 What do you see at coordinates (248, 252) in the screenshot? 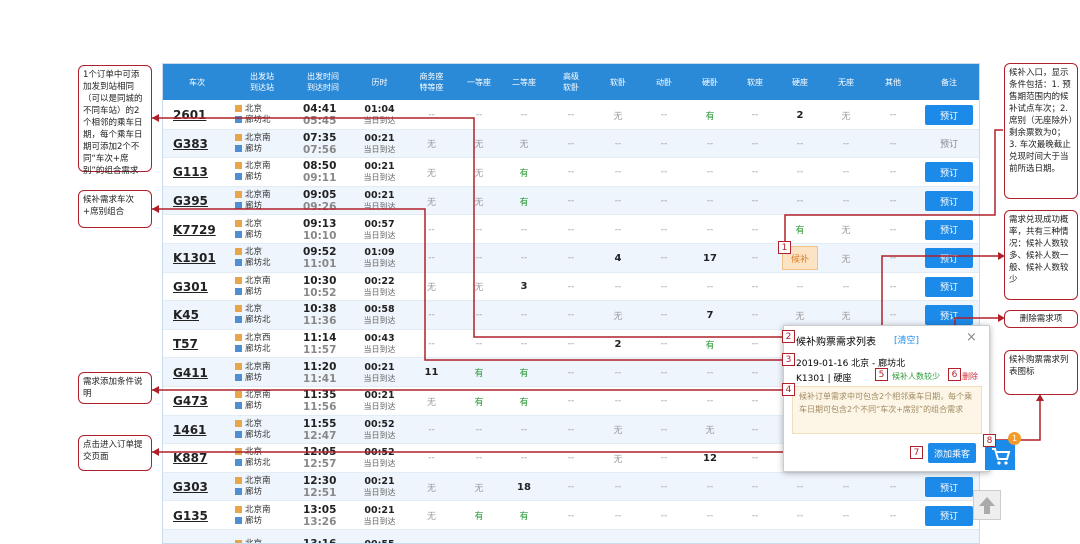
I see `from-station: 北京` at bounding box center [248, 252].